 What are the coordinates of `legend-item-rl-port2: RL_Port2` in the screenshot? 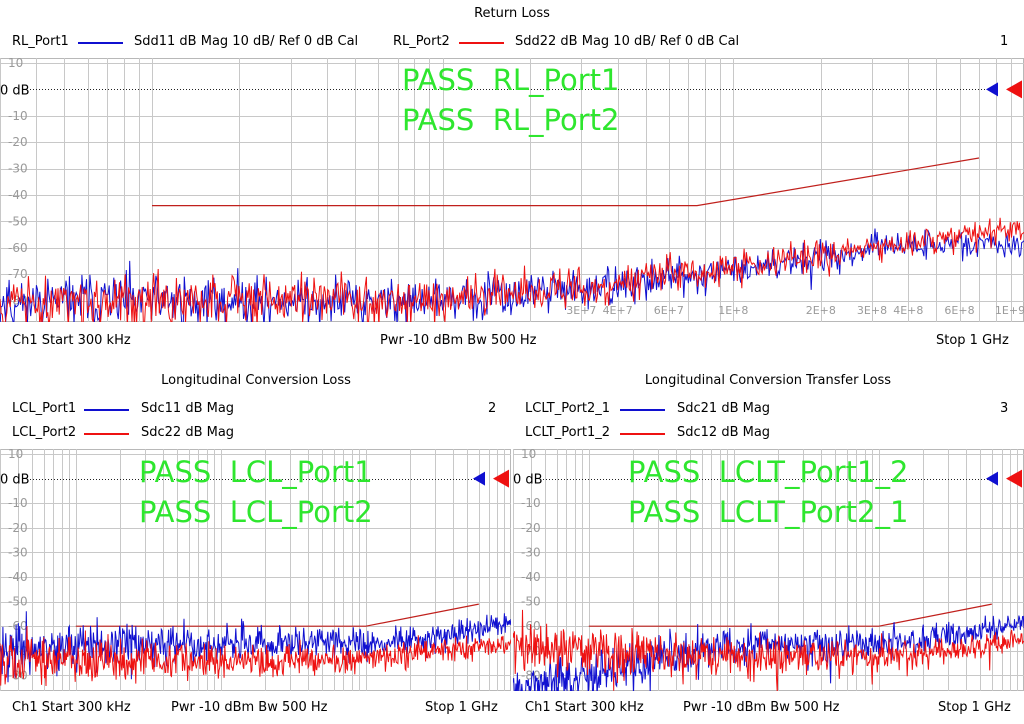 It's located at (421, 41).